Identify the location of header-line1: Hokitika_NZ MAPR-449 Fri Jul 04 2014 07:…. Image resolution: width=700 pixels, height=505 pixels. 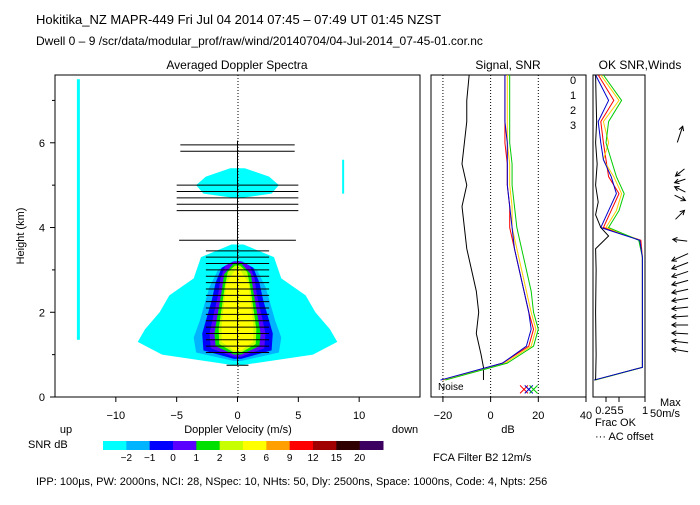
(238, 19).